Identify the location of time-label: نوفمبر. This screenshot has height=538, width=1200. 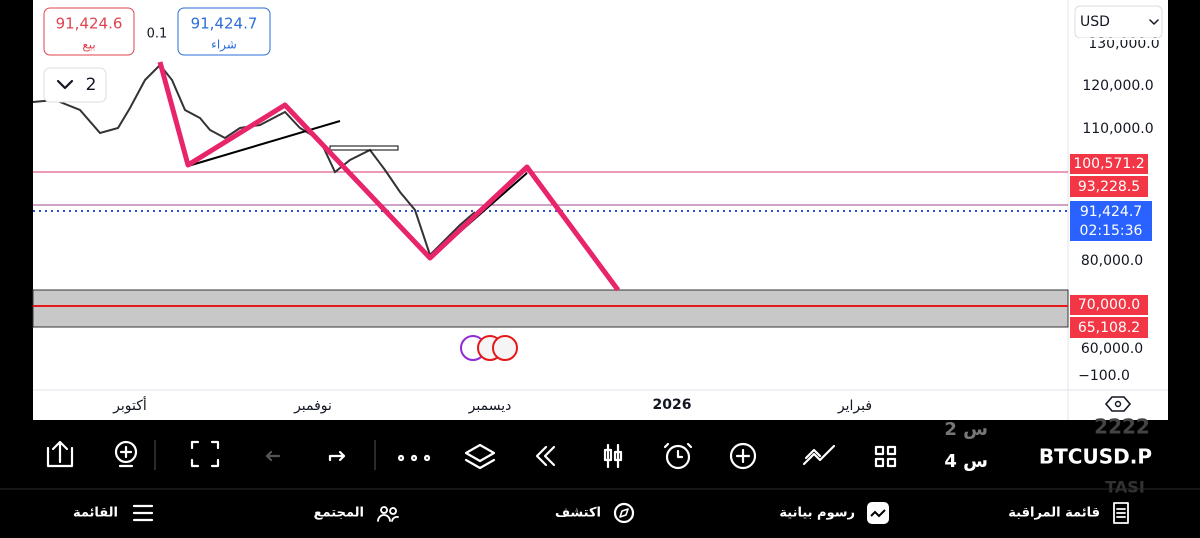
(312, 406).